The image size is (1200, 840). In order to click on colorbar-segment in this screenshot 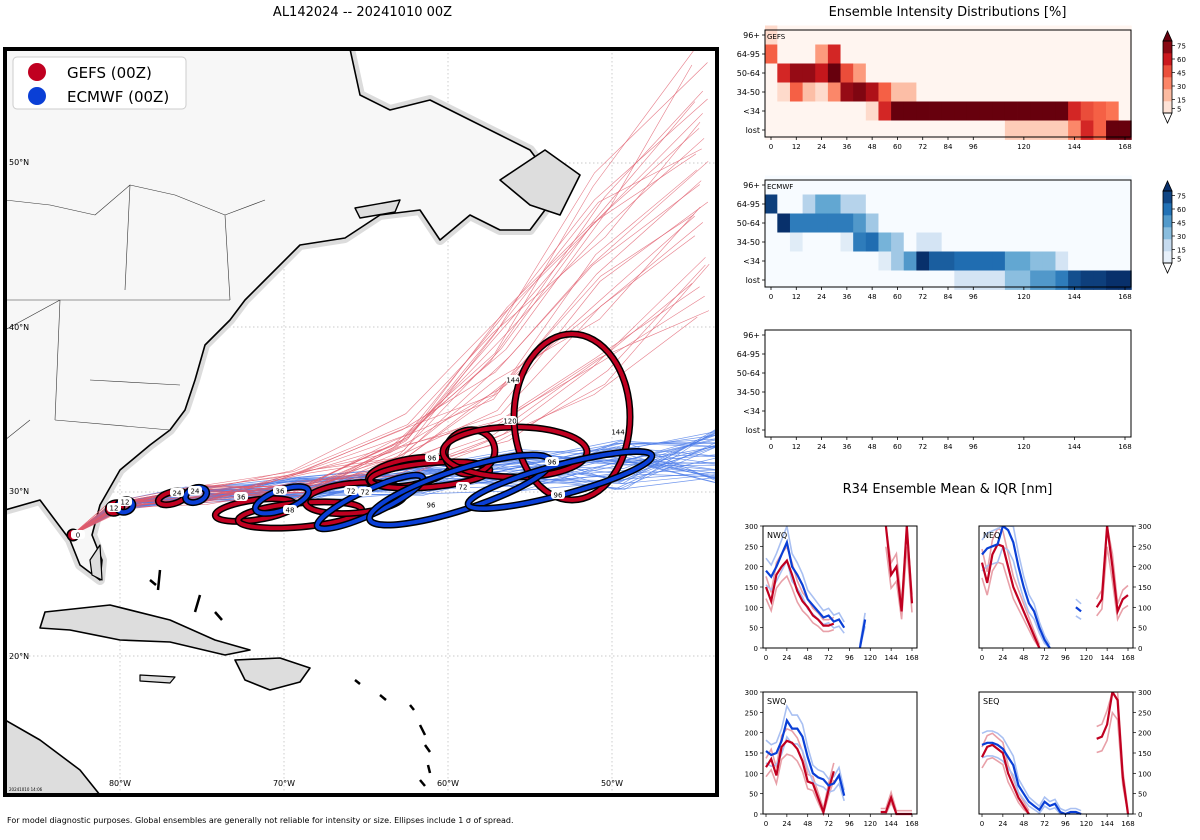, I will do `click(1167, 95)`.